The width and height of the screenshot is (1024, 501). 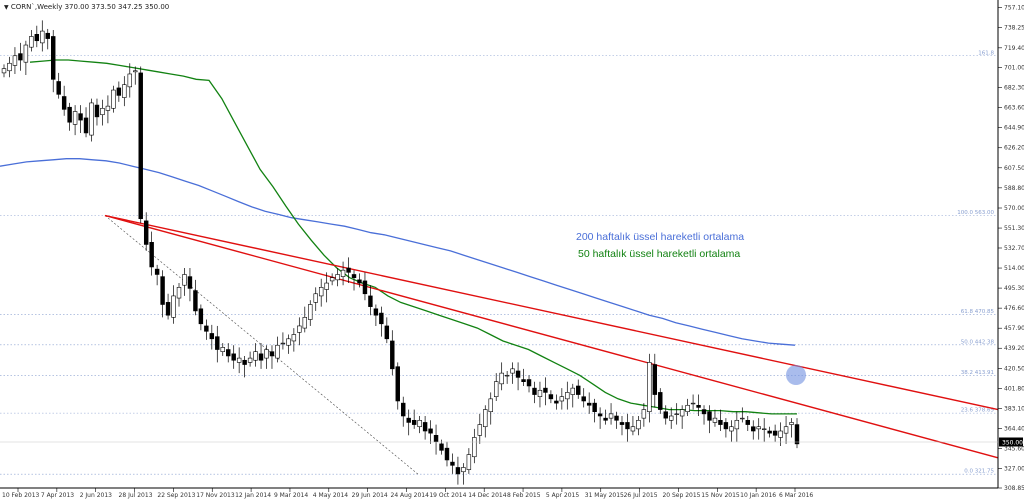 What do you see at coordinates (117, 7) in the screenshot?
I see `ohlc-values: 370.00 373.50 347.25 350.00` at bounding box center [117, 7].